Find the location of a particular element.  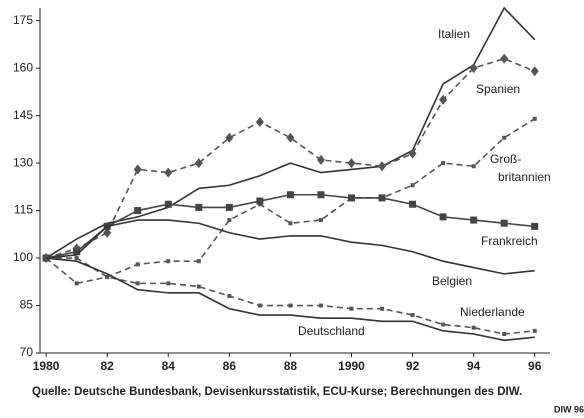

series-label: Niederlande is located at coordinates (492, 312).